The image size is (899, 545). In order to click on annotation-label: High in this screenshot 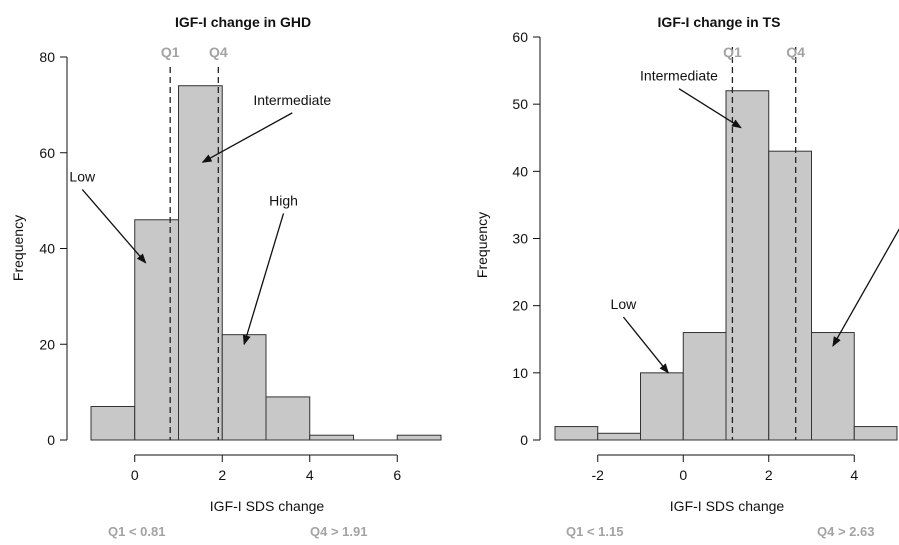, I will do `click(283, 200)`.